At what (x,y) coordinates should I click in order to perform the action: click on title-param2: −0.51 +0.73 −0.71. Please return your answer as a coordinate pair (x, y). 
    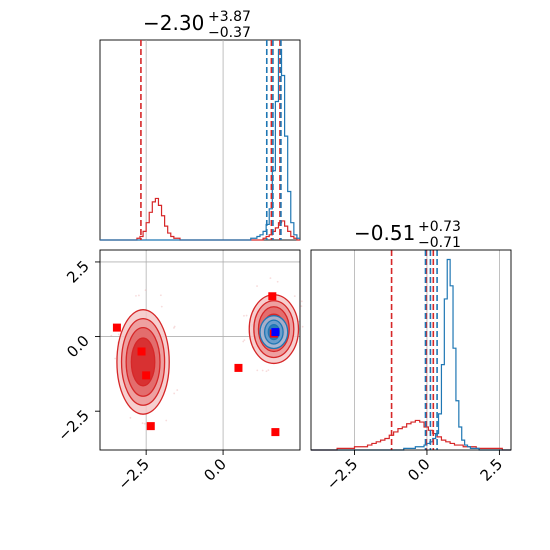
    Looking at the image, I should click on (407, 235).